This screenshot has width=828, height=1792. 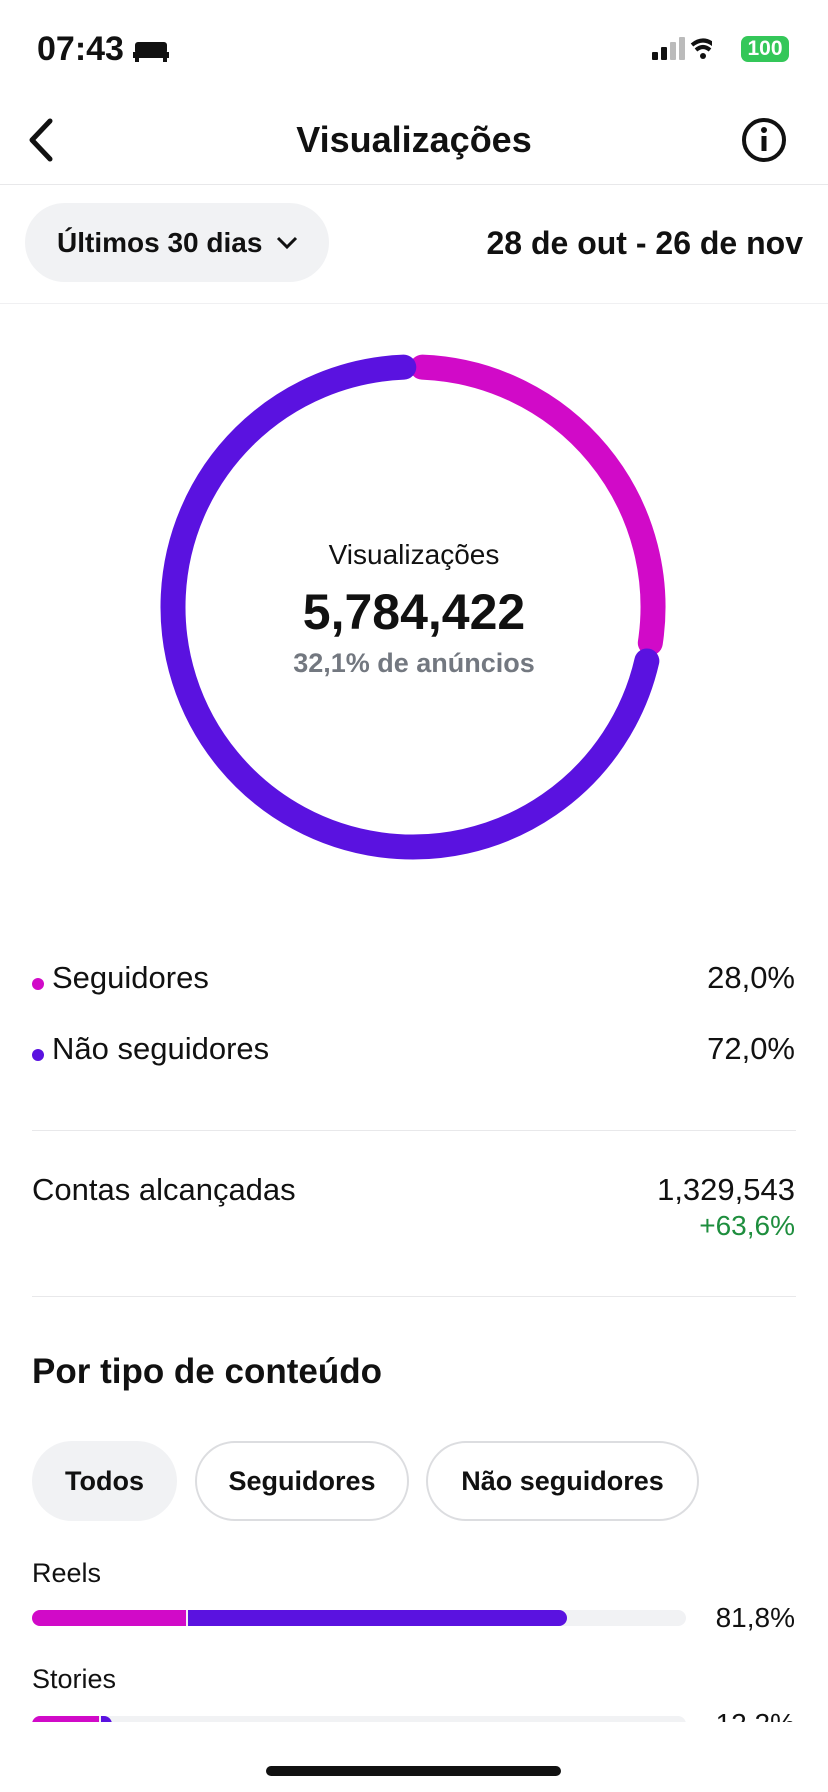 I want to click on content-rows: Reels 81,8% Stories 12,2%, so click(x=413, y=1640).